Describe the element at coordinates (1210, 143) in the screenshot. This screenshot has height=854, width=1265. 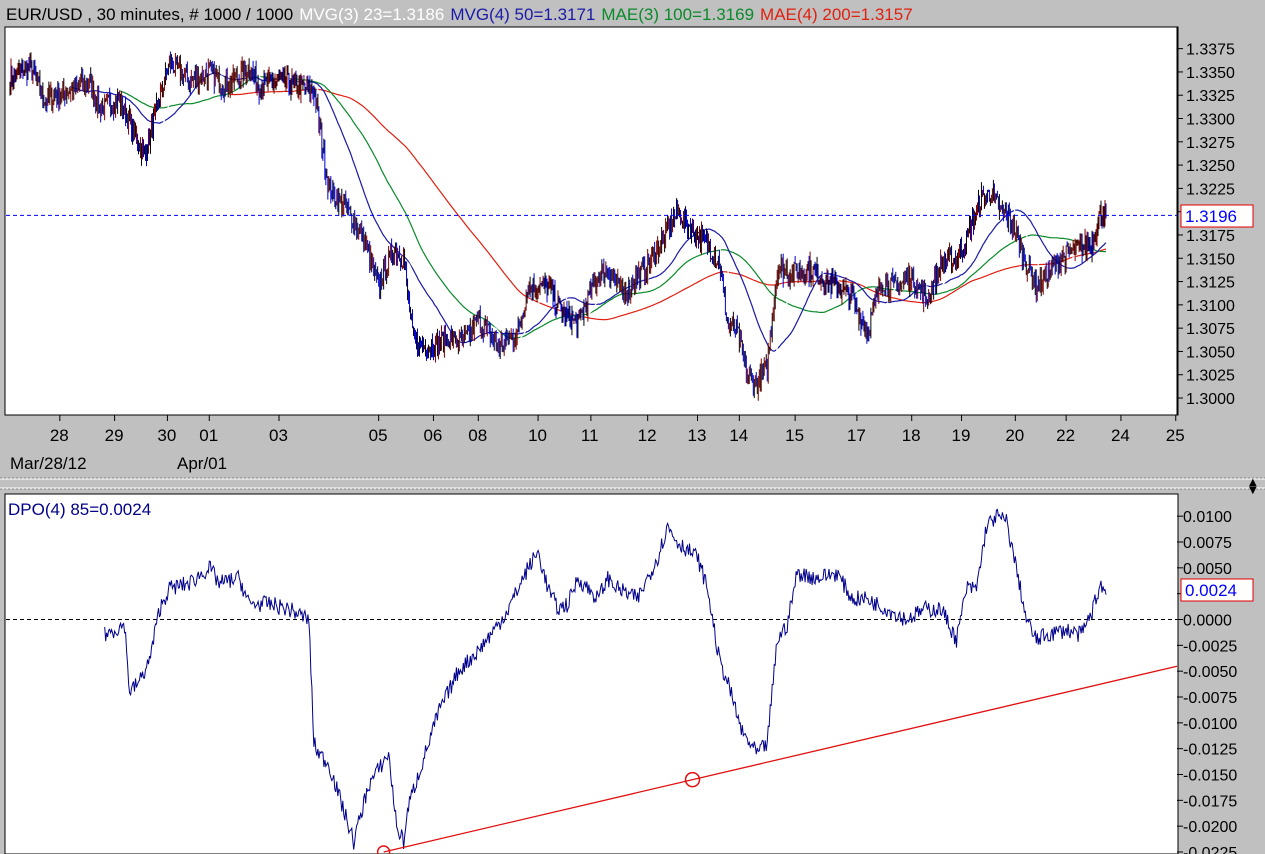
I see `y-tick-label: 1.3275` at that location.